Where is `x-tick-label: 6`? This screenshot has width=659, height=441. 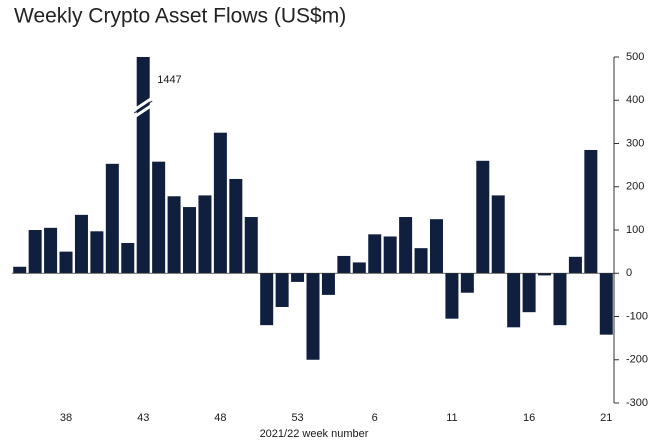 x-tick-label: 6 is located at coordinates (375, 418).